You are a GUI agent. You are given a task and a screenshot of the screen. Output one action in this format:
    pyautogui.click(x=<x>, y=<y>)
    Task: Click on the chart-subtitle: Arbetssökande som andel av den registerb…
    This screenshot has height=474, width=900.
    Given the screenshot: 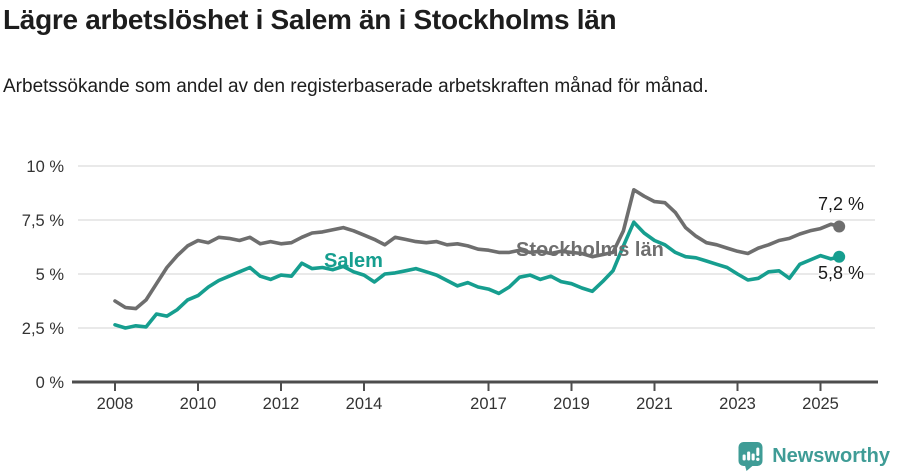 What is the action you would take?
    pyautogui.click(x=356, y=86)
    